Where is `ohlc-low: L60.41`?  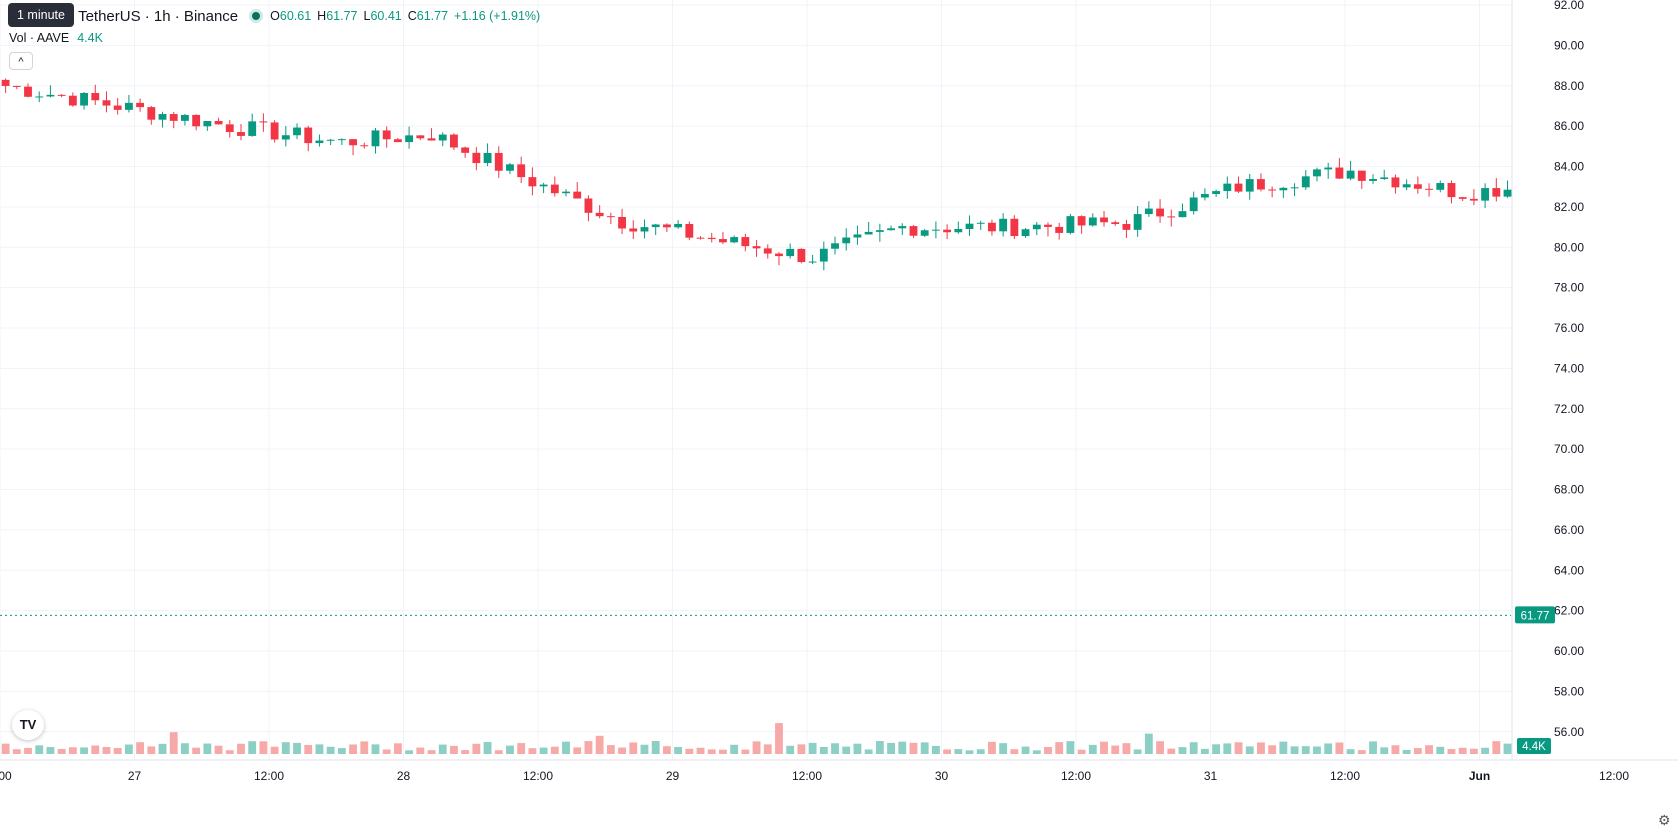 ohlc-low: L60.41 is located at coordinates (382, 16).